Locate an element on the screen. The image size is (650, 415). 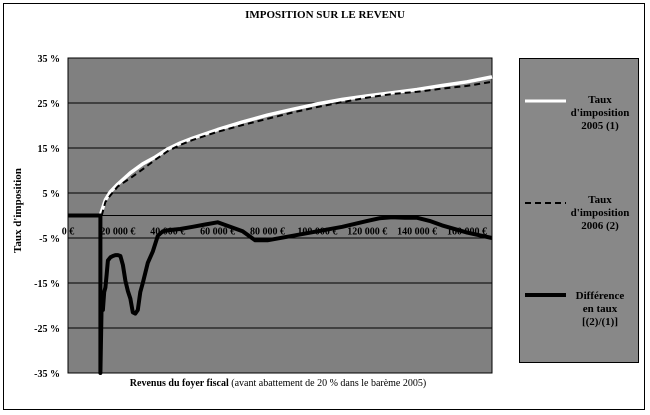
chart-title: IMPOSITION SUR LE REVENU is located at coordinates (325, 15).